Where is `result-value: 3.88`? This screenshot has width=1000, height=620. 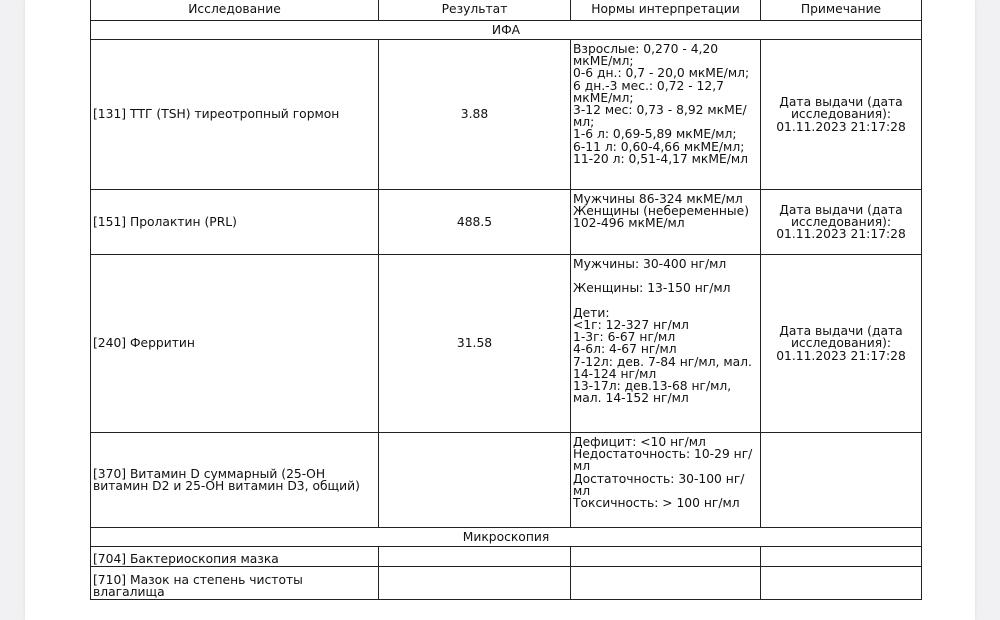
result-value: 3.88 is located at coordinates (474, 114).